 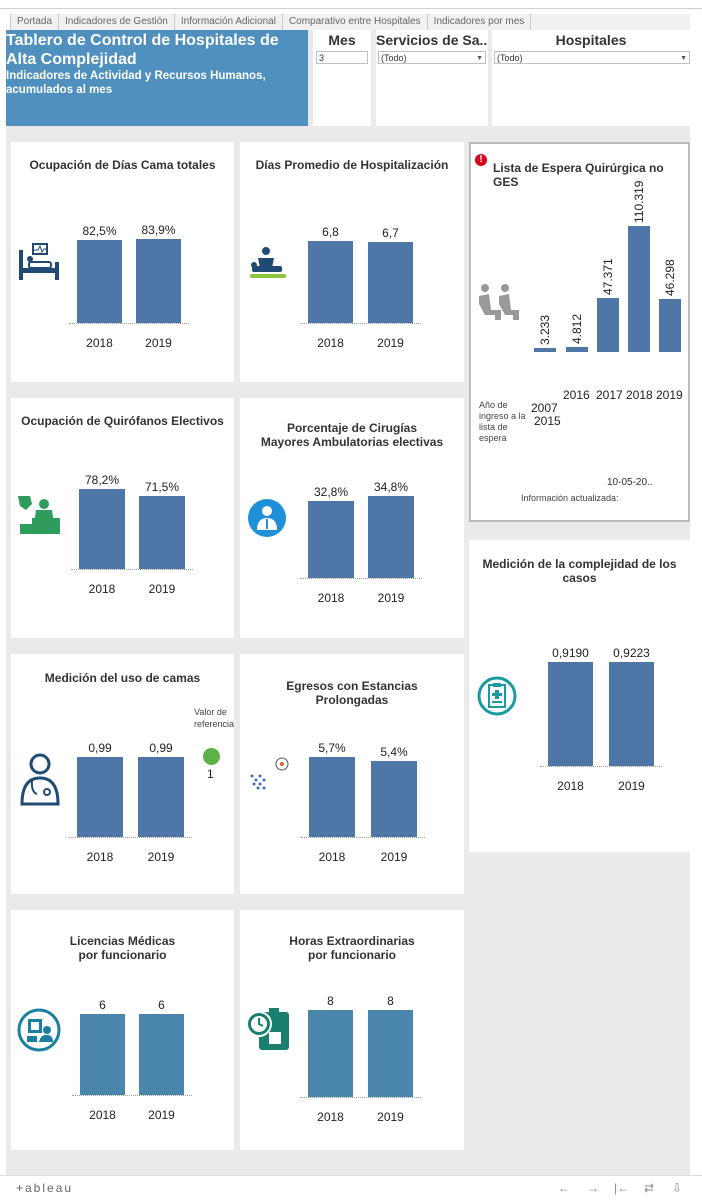 I want to click on bar-value-label: 6,8, so click(x=330, y=232).